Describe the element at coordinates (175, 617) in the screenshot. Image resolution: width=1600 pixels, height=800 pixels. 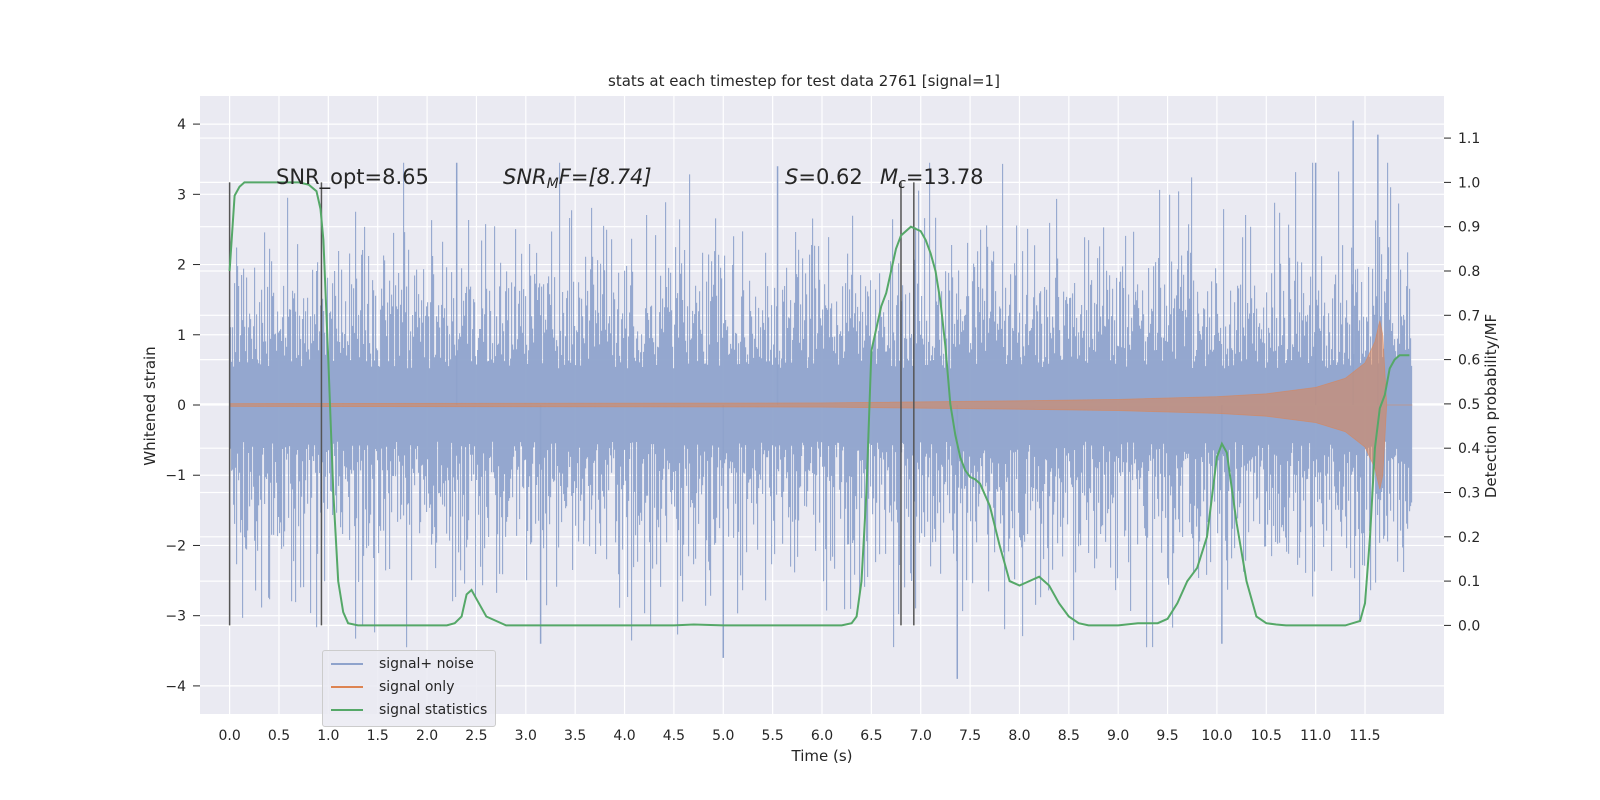
I see `y-tick-label: −3` at that location.